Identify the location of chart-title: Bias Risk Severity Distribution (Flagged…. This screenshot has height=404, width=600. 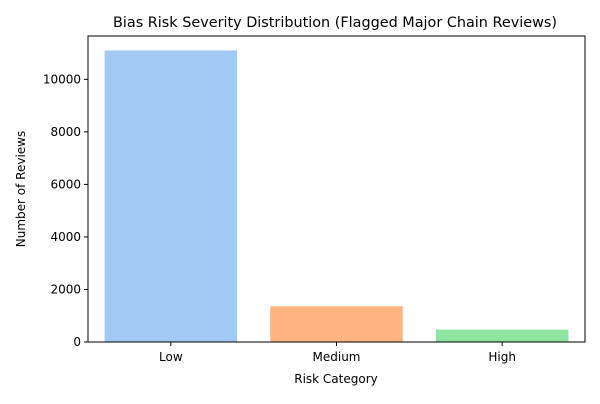
(335, 23).